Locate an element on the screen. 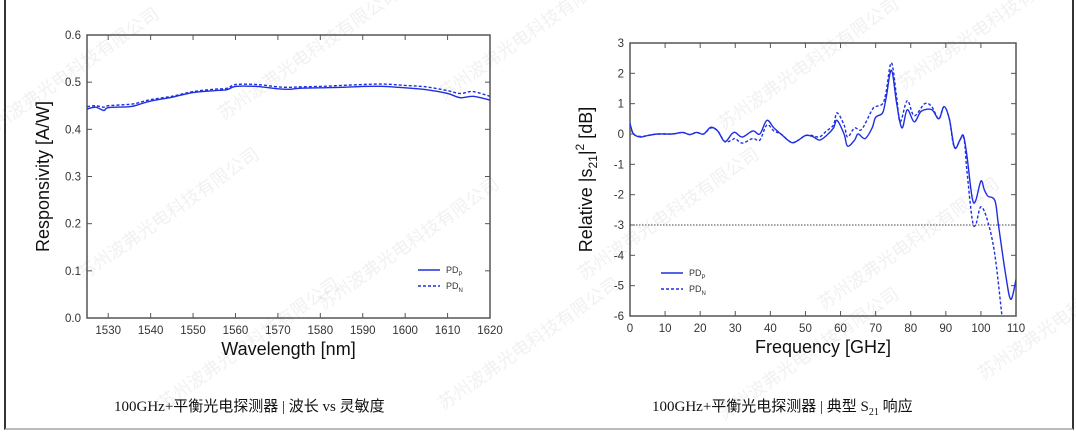 Image resolution: width=1076 pixels, height=433 pixels. y-tick-label: -6 is located at coordinates (619, 317).